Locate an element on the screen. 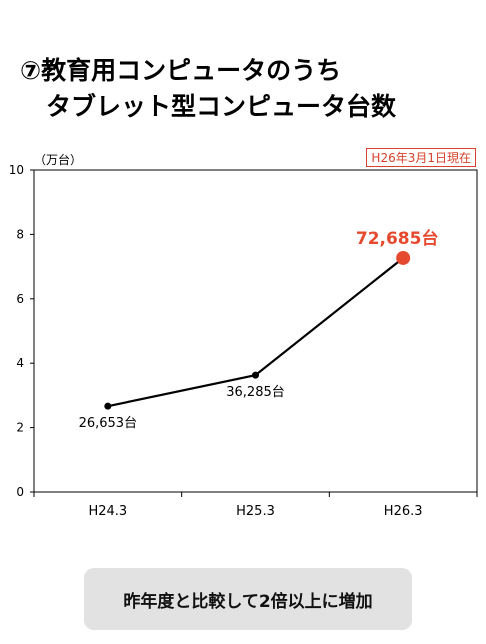 Image resolution: width=486 pixels, height=644 pixels. x-tick-label: H24.3 is located at coordinates (107, 511).